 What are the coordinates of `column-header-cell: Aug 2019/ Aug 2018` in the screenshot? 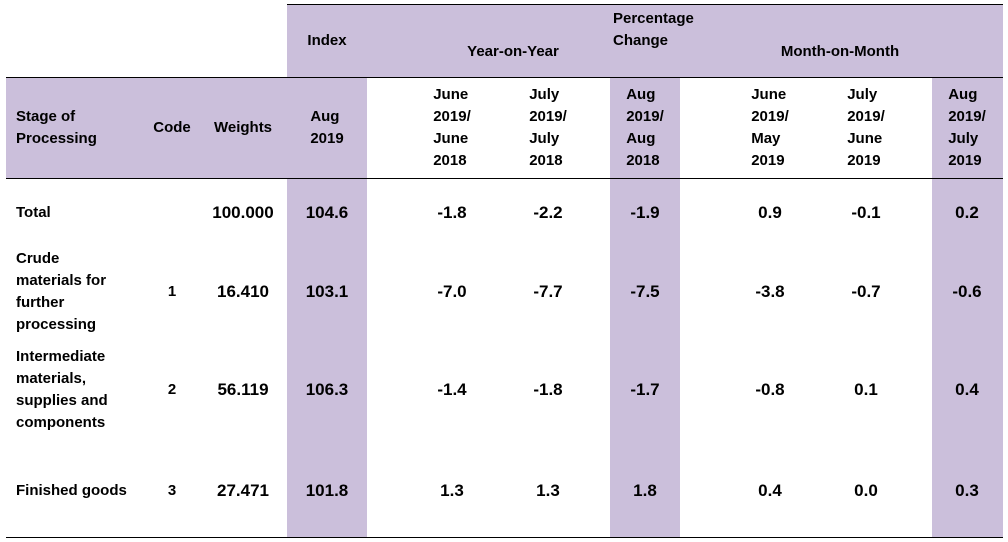 It's located at (645, 128).